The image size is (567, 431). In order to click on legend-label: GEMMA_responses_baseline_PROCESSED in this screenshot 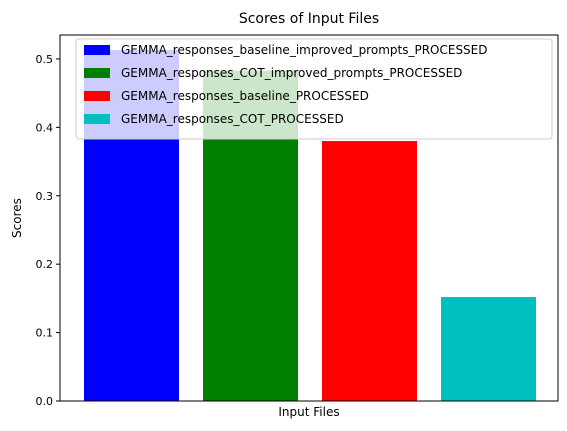, I will do `click(245, 96)`.